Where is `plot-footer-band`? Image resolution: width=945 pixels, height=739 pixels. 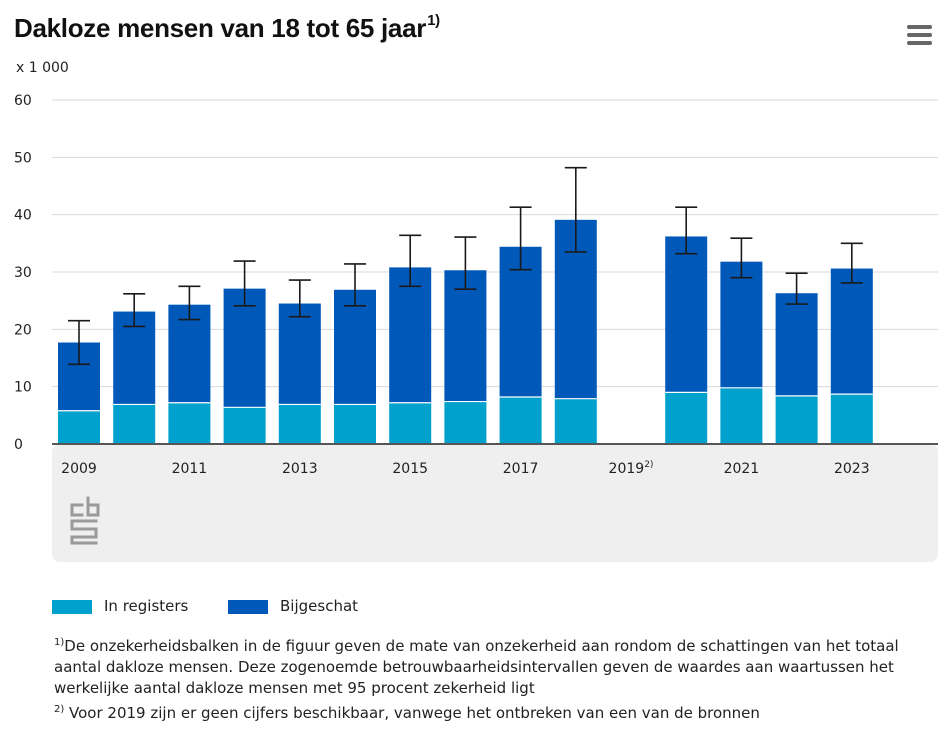
plot-footer-band is located at coordinates (495, 503).